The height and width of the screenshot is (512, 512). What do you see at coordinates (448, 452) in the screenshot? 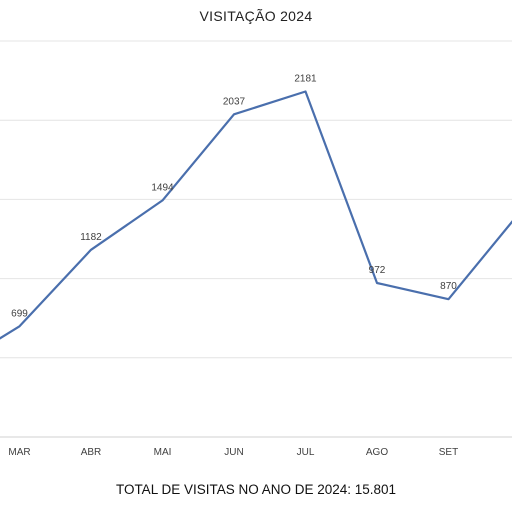
I see `x-tick-label: SET` at bounding box center [448, 452].